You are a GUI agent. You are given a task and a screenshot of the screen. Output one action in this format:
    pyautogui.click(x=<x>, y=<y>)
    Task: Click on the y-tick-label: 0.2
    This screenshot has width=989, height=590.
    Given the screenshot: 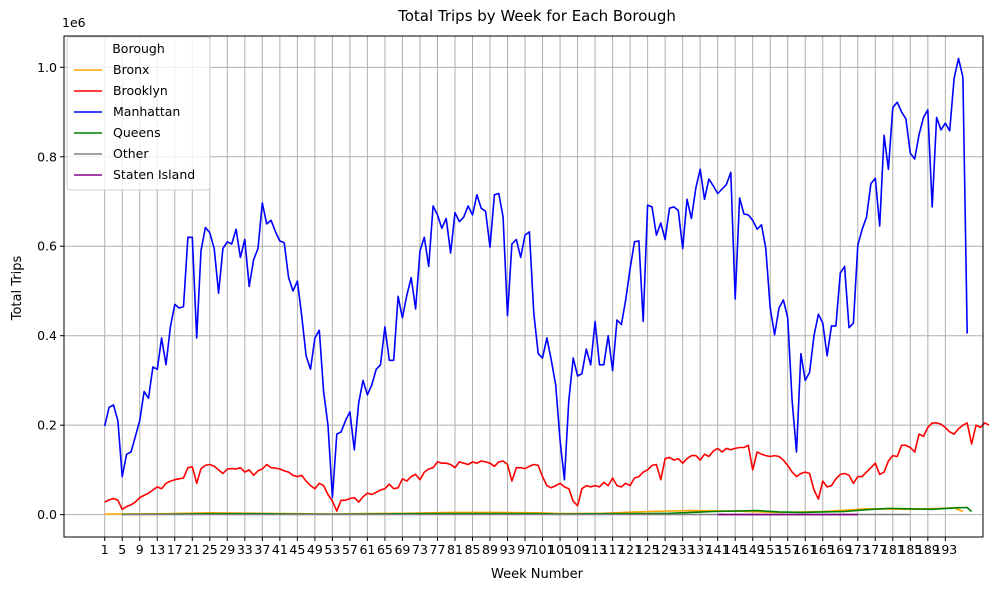 What is the action you would take?
    pyautogui.click(x=47, y=425)
    